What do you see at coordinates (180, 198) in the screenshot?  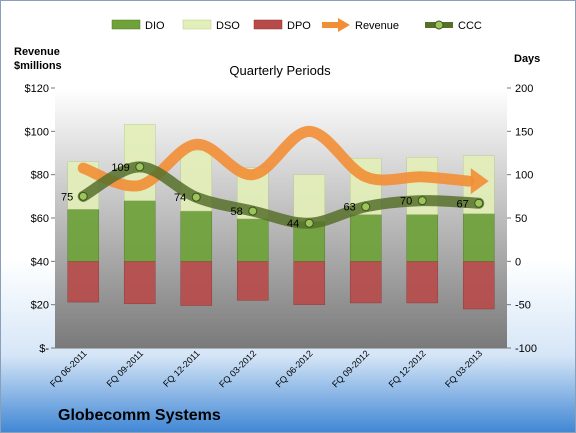 I see `ccc-data-label: 74` at bounding box center [180, 198].